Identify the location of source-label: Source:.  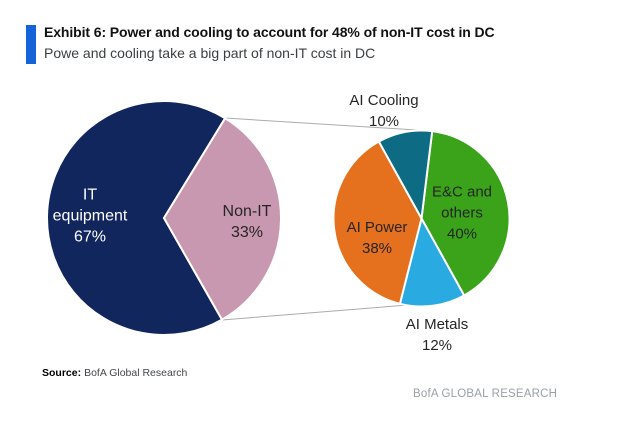
(62, 373).